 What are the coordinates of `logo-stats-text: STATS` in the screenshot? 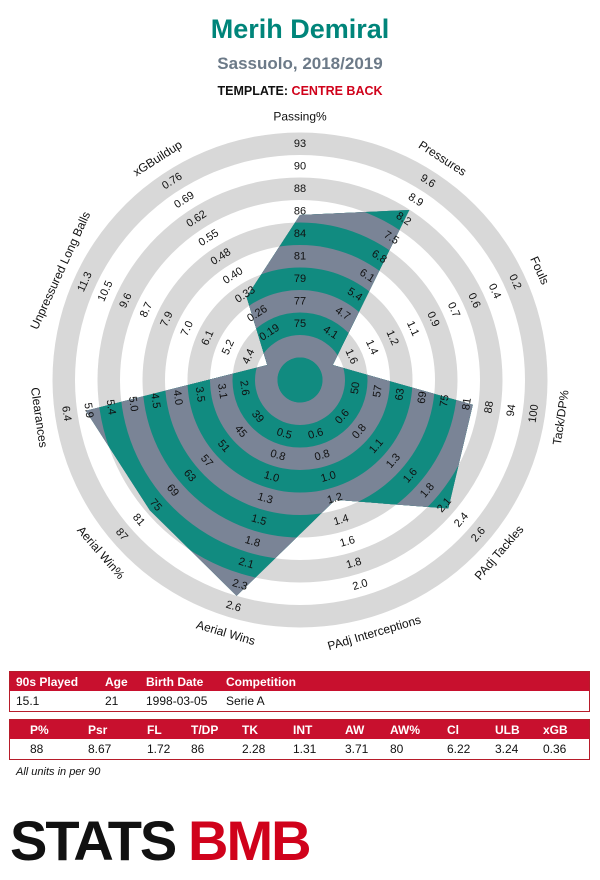 It's located at (93, 842).